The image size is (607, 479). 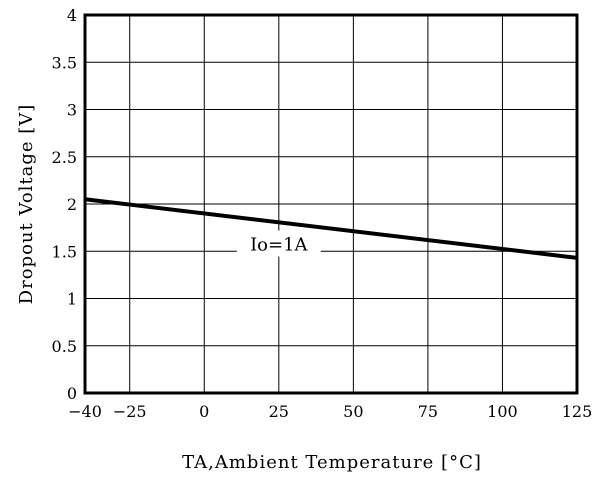 I want to click on y-tick-label: 2, so click(x=72, y=204).